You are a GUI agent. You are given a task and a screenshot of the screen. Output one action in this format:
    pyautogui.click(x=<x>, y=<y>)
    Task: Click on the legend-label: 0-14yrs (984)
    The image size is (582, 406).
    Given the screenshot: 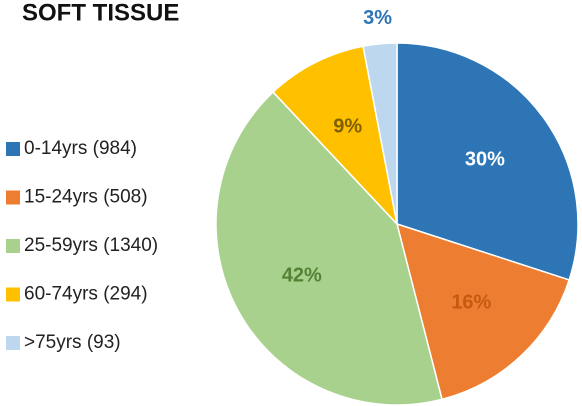 What is the action you would take?
    pyautogui.click(x=80, y=148)
    